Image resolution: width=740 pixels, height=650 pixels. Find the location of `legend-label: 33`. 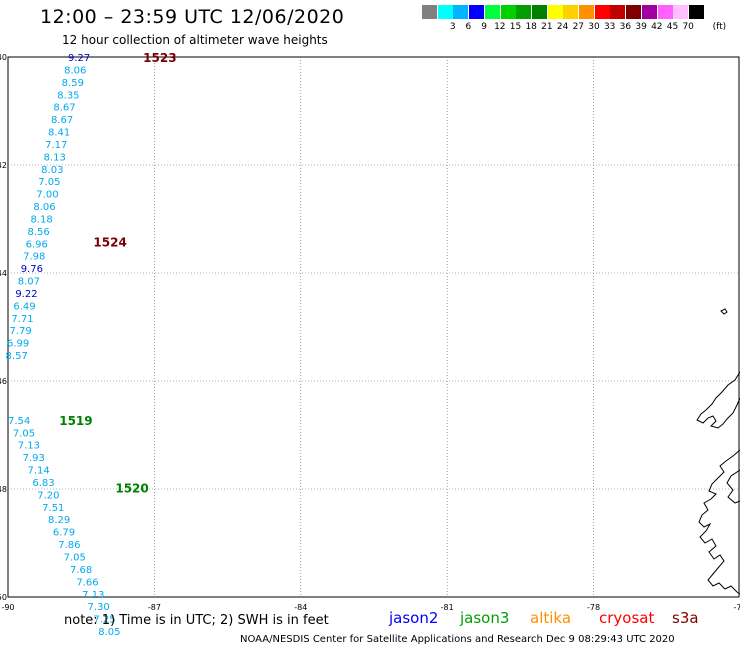

legend-label: 33 is located at coordinates (609, 27).